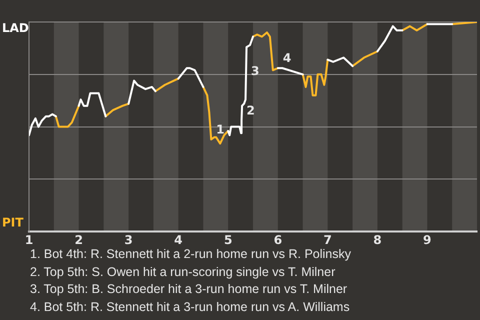  I want to click on x-tick-label: 5, so click(228, 239).